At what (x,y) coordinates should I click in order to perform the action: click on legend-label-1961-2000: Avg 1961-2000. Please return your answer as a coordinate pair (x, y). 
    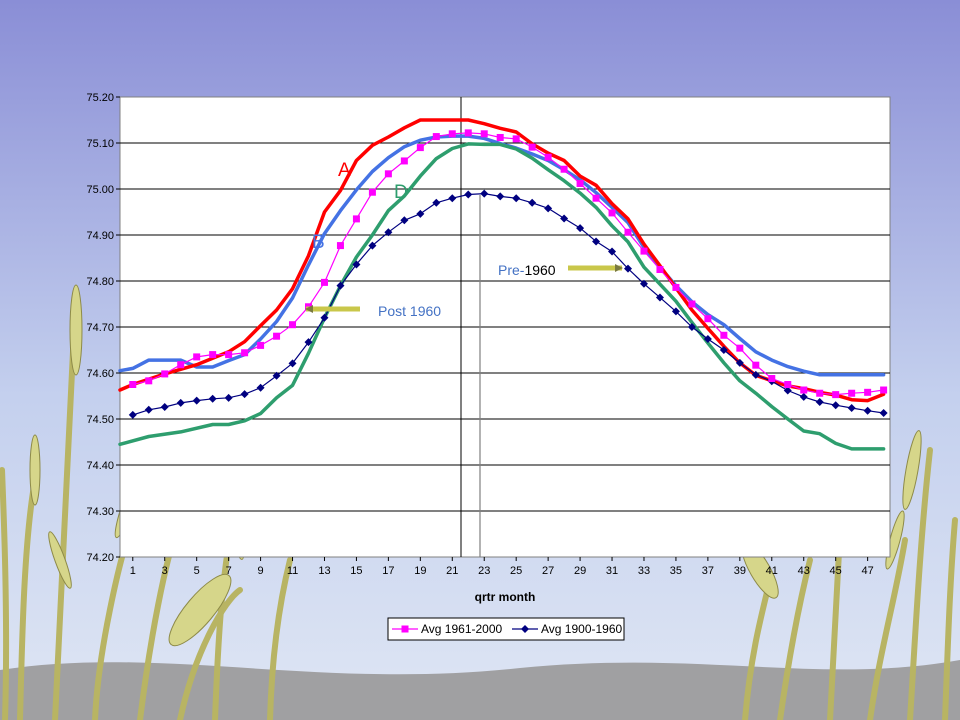
    Looking at the image, I should click on (462, 629).